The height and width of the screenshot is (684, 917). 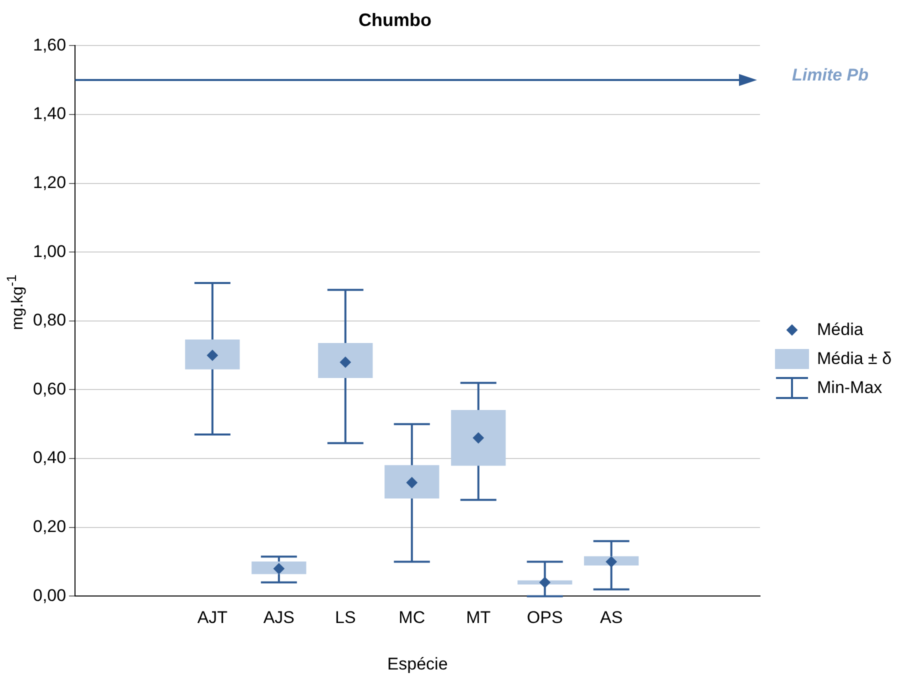 I want to click on x-tick-label: AJT, so click(x=212, y=618).